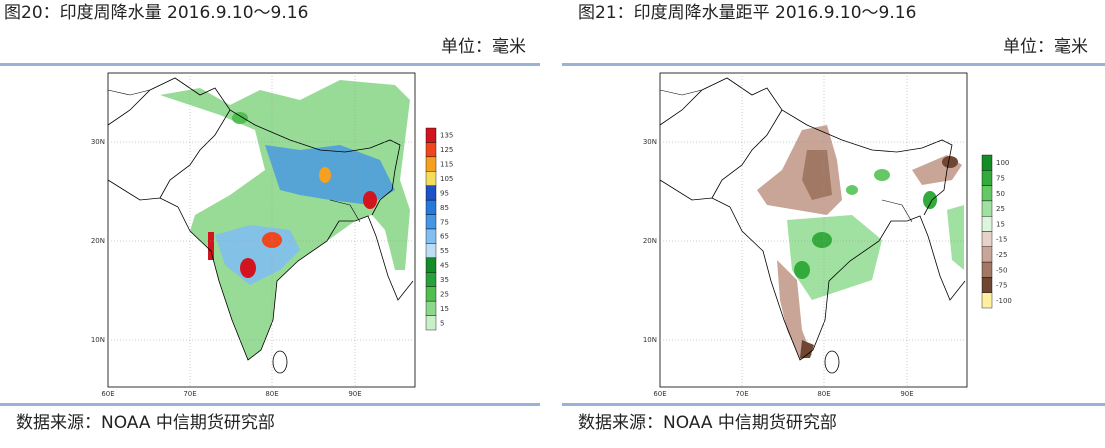  What do you see at coordinates (1004, 301) in the screenshot?
I see `colorbar-label: -100` at bounding box center [1004, 301].